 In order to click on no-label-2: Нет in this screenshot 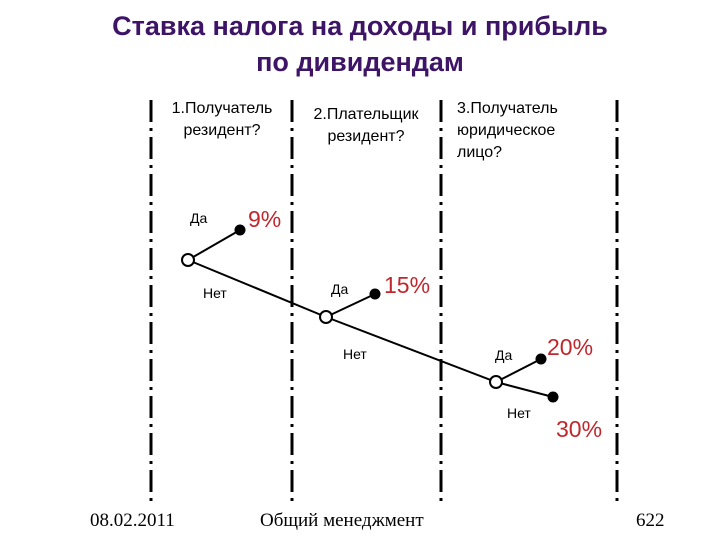, I will do `click(355, 354)`.